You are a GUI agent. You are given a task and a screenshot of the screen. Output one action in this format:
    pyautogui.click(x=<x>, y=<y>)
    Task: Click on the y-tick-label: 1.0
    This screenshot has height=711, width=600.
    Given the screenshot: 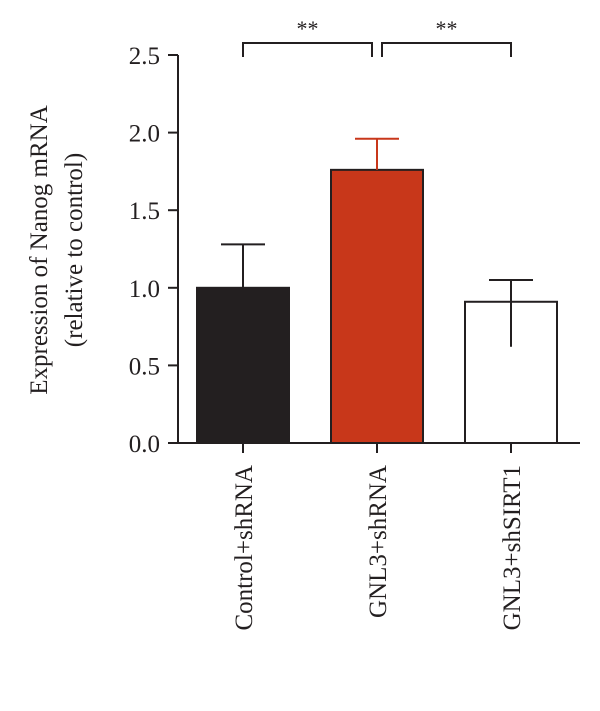 What is the action you would take?
    pyautogui.click(x=144, y=289)
    